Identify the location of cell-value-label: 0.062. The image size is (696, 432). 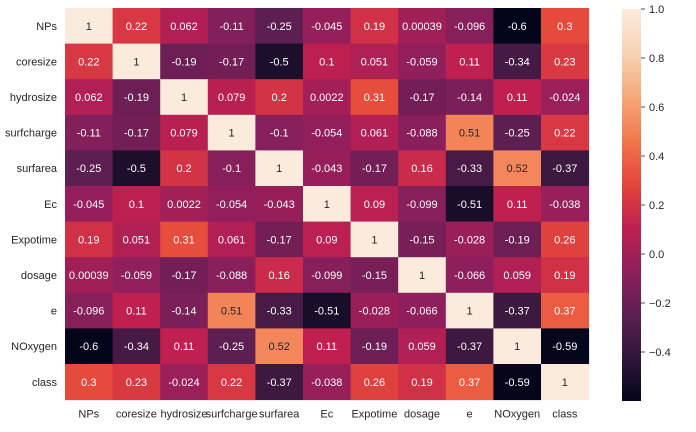
(184, 27).